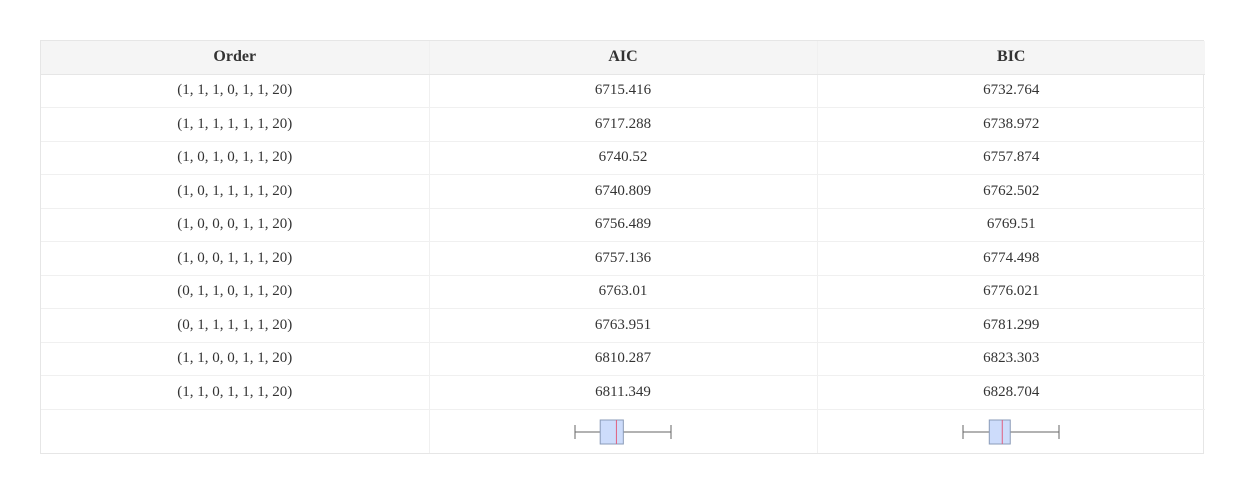 This screenshot has height=494, width=1245. I want to click on bic-boxplot, so click(1011, 432).